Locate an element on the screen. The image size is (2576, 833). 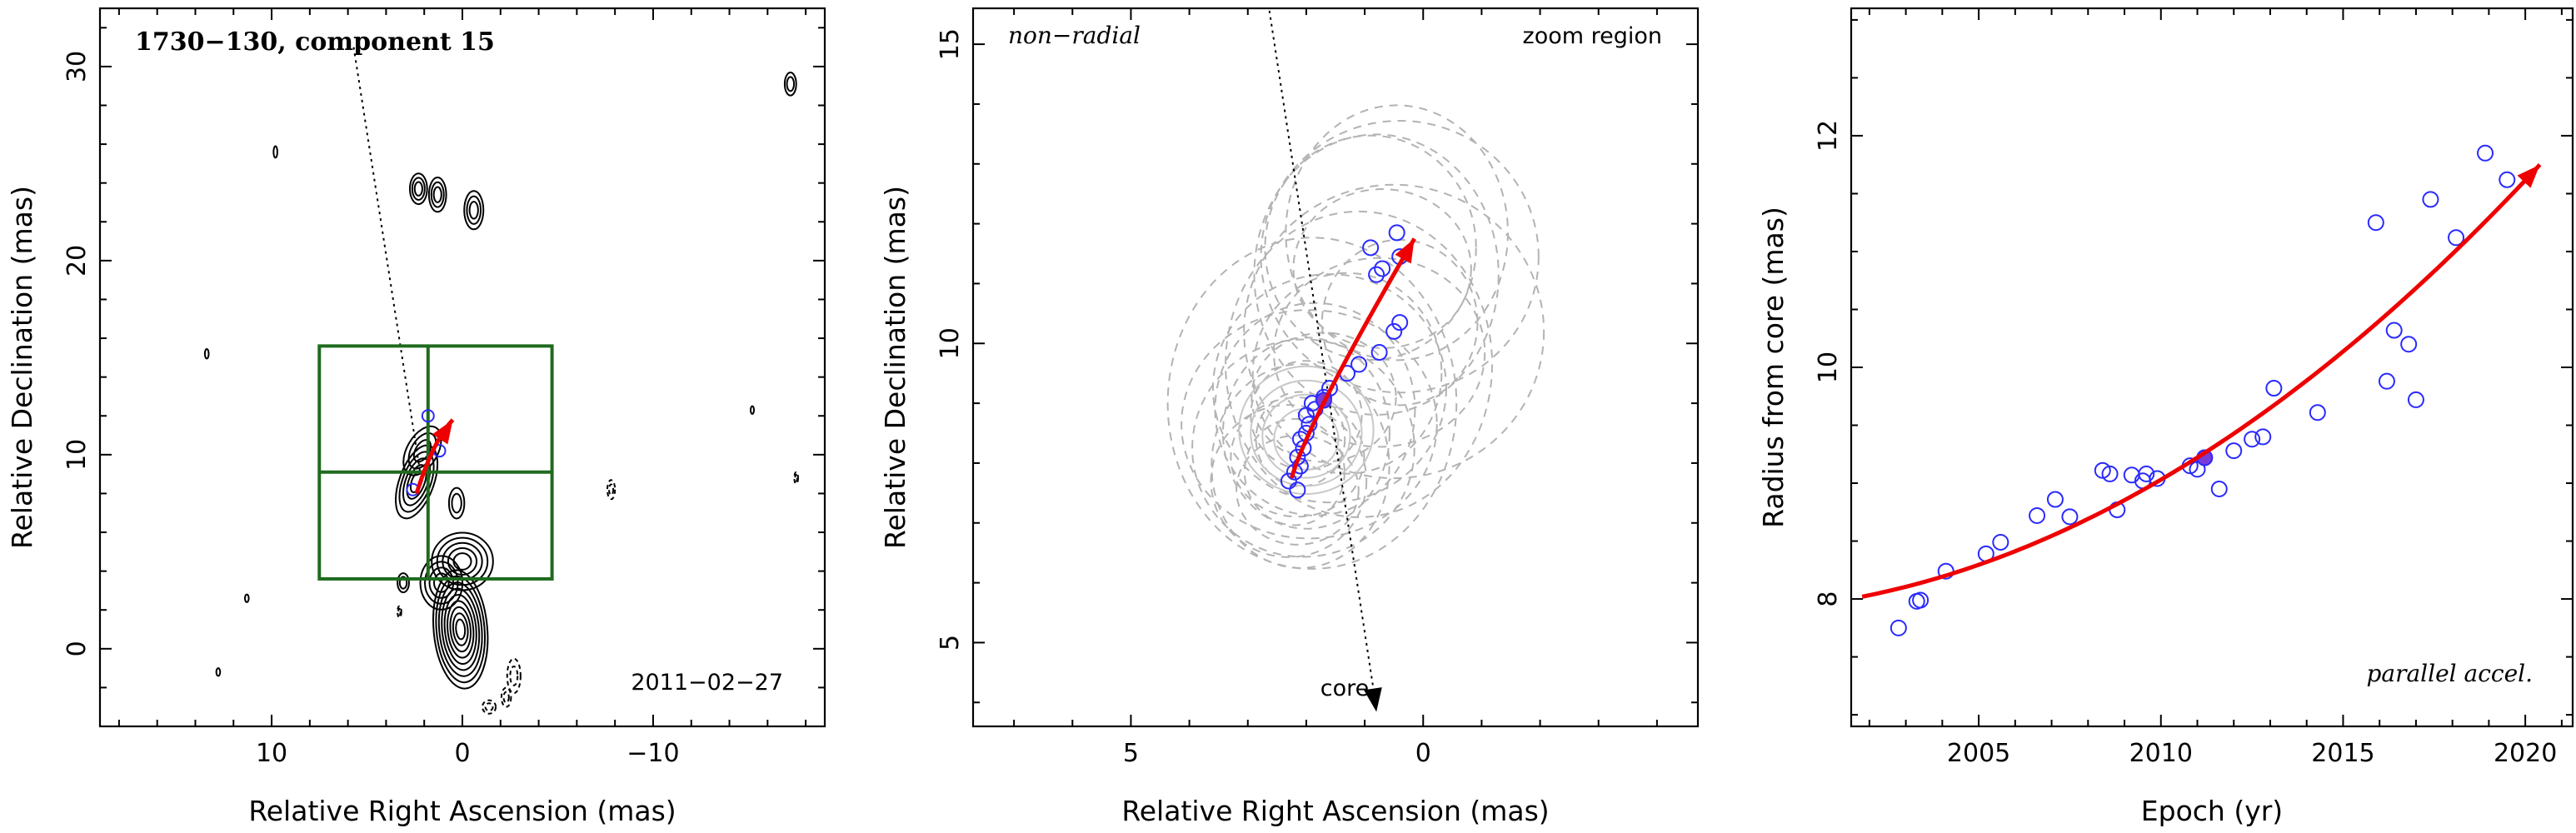
x-axis-label: Relative Right Ascension (mas) is located at coordinates (1335, 811).